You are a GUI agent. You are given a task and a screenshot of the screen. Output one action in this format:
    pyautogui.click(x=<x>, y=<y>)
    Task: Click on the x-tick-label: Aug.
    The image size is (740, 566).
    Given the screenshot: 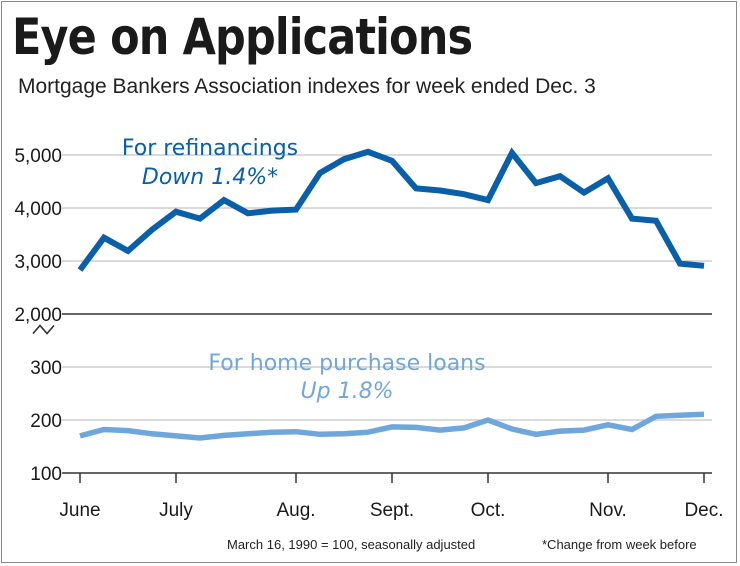 What is the action you would take?
    pyautogui.click(x=295, y=510)
    